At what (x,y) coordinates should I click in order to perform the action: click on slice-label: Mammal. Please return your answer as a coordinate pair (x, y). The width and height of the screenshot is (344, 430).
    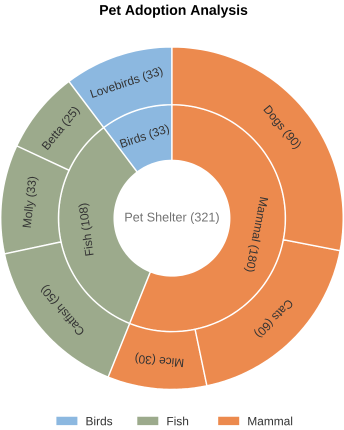
    Looking at the image, I should click on (260, 219).